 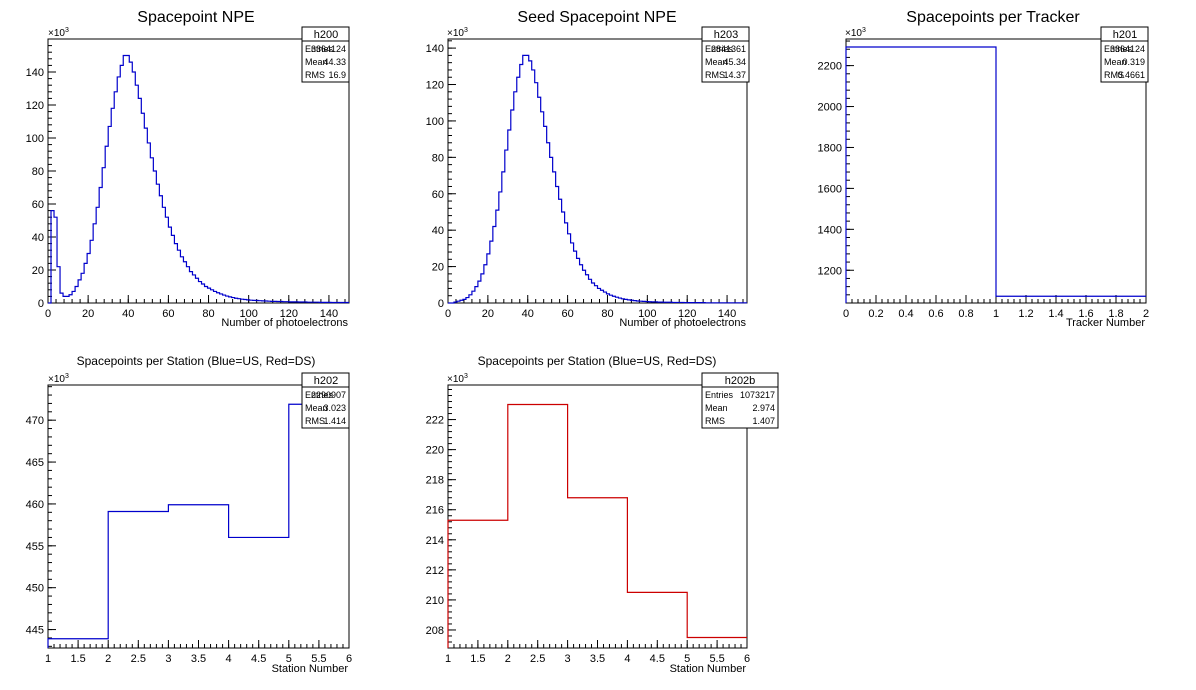 I want to click on y-tick-label: 214, so click(x=435, y=541).